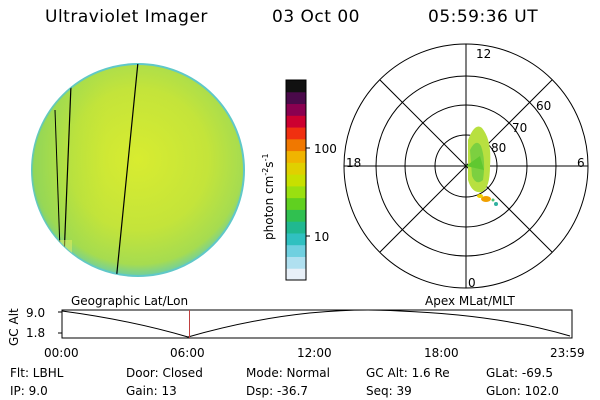 This screenshot has height=400, width=600. What do you see at coordinates (288, 373) in the screenshot?
I see `info-mode: Mode: Normal` at bounding box center [288, 373].